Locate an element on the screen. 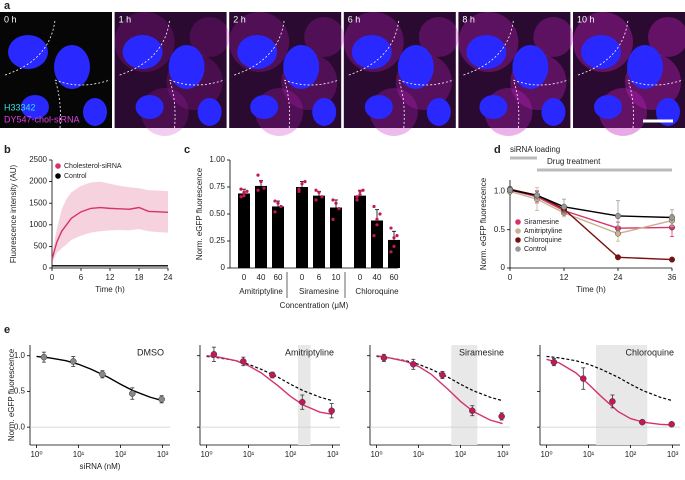  y-axis-label: Norm. eGFP fluorescence is located at coordinates (11, 394).